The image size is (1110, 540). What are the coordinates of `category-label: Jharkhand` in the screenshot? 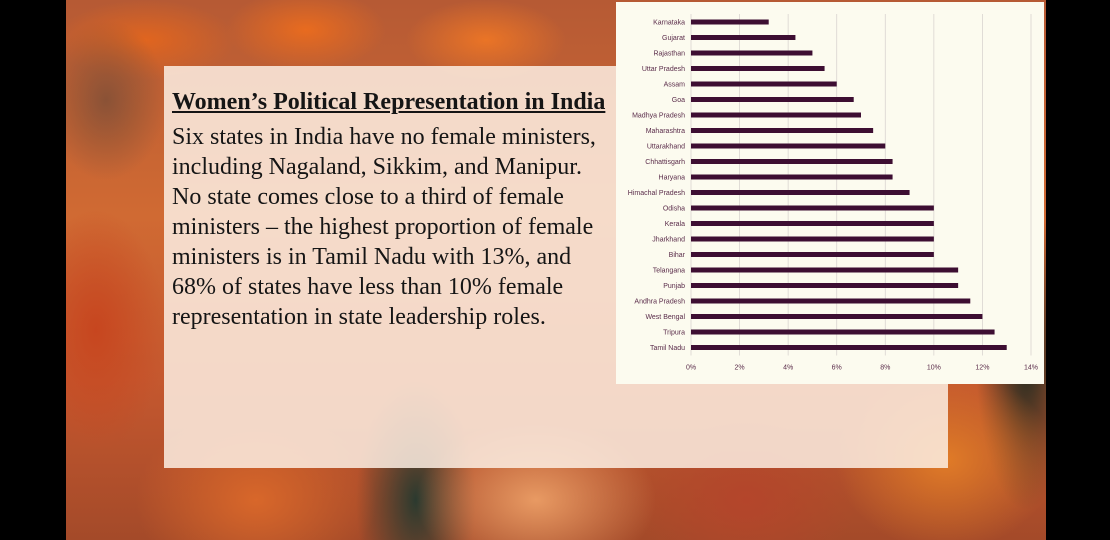 It's located at (668, 240).